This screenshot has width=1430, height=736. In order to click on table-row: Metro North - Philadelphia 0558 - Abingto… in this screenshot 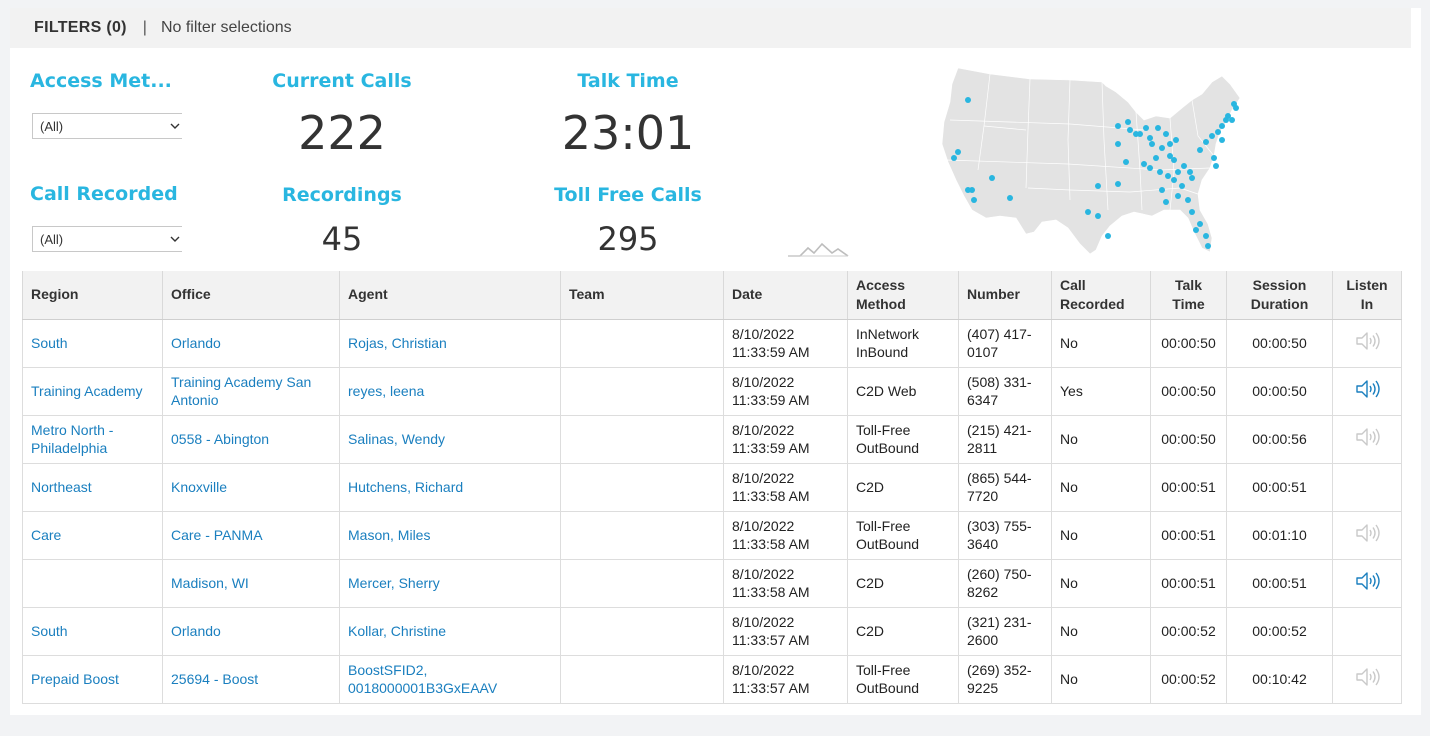, I will do `click(712, 439)`.